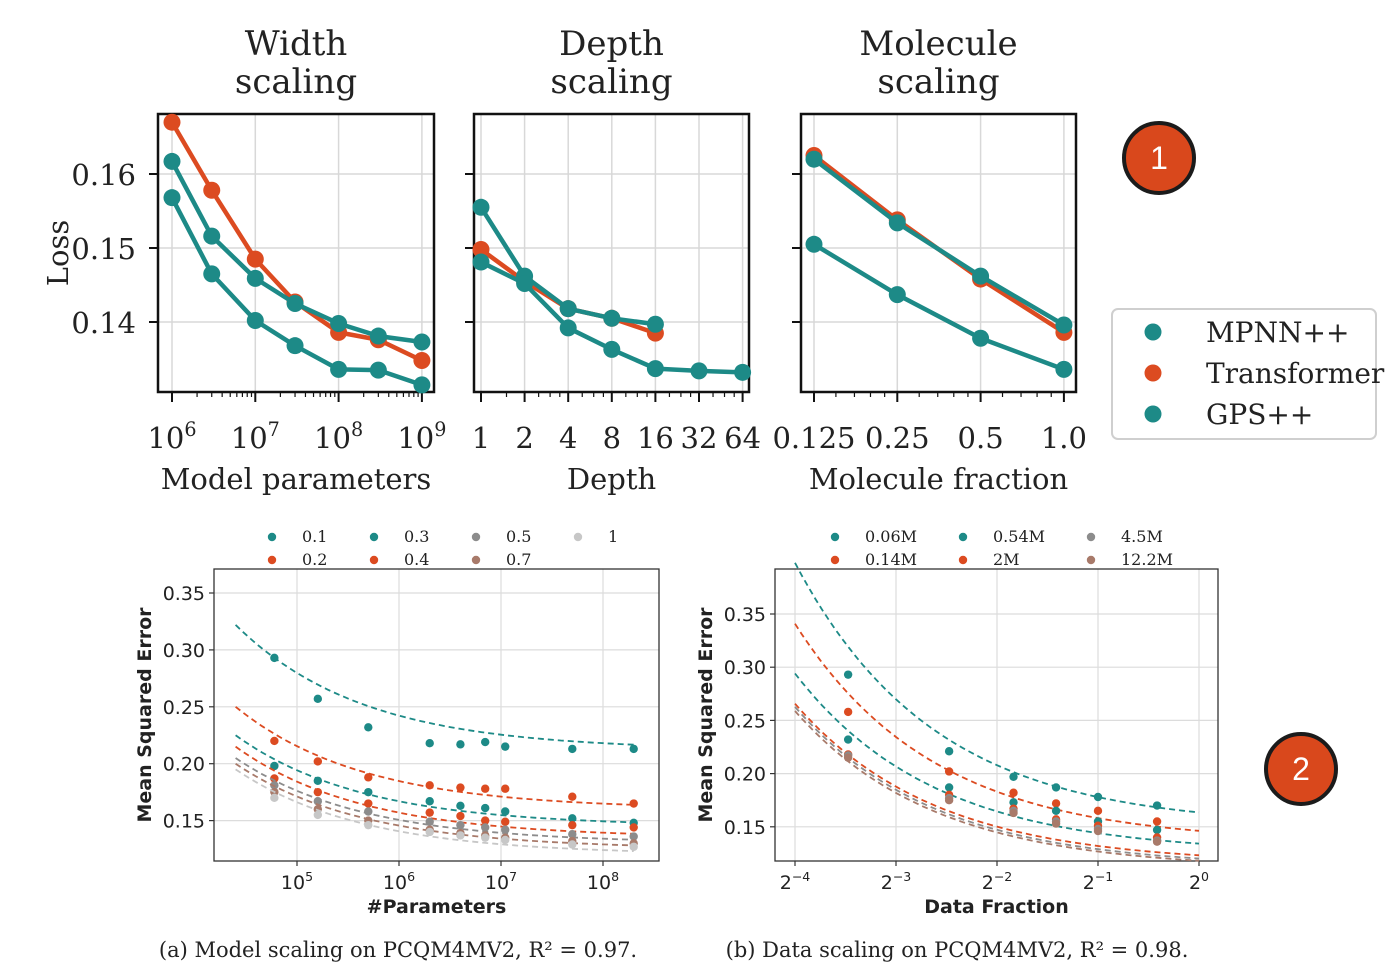 The image size is (1400, 974). What do you see at coordinates (706, 715) in the screenshot?
I see `y-axis-label: Mean Squared Error` at bounding box center [706, 715].